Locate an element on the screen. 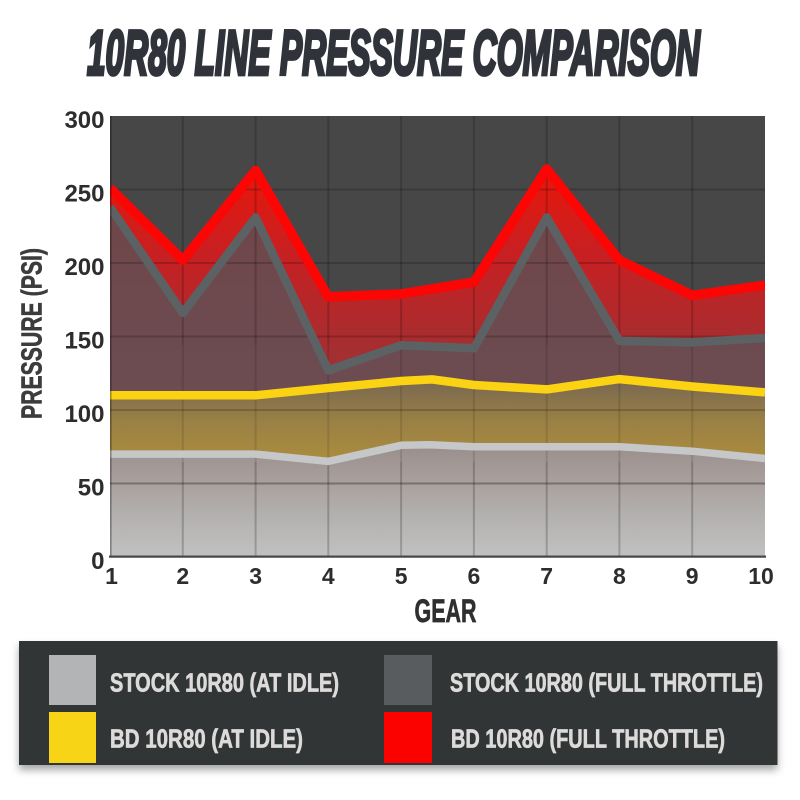  svg-text: 4 is located at coordinates (328, 576).